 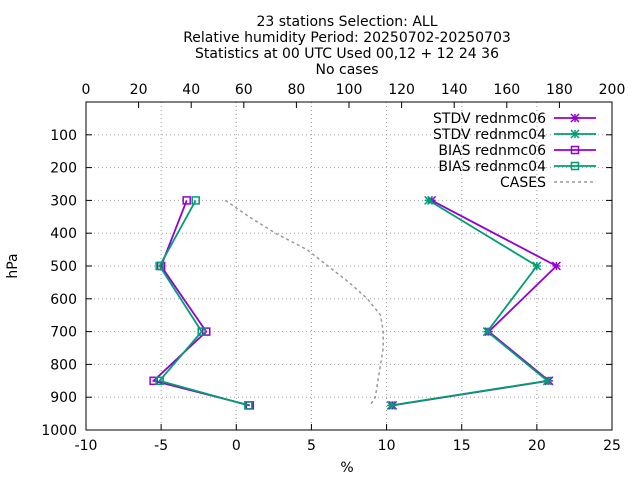 What do you see at coordinates (311, 446) in the screenshot?
I see `x-tick-label: 5` at bounding box center [311, 446].